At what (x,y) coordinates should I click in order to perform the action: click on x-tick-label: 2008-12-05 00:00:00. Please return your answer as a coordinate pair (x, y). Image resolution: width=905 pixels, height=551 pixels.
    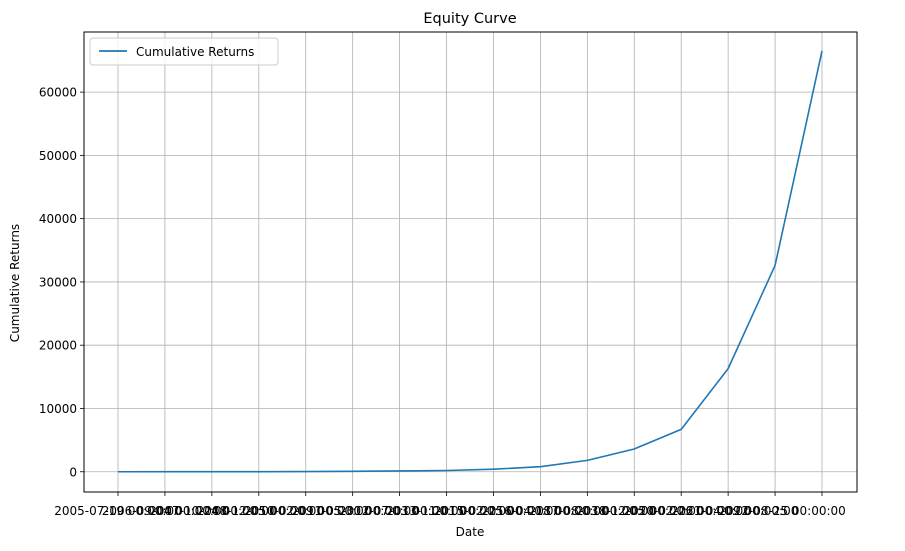
    Looking at the image, I should click on (260, 511).